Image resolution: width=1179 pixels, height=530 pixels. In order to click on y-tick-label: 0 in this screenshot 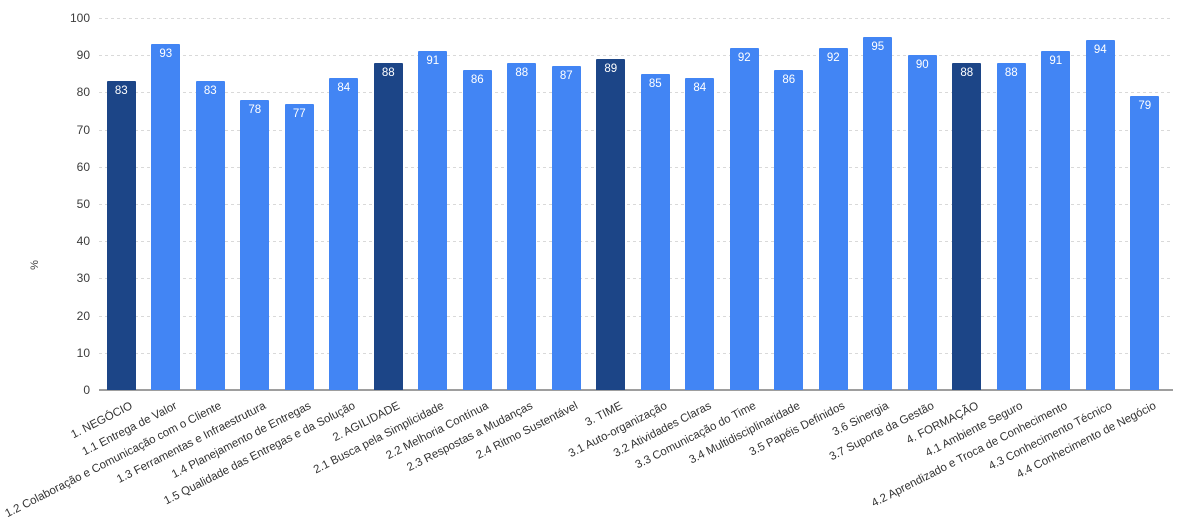, I will do `click(86, 390)`.